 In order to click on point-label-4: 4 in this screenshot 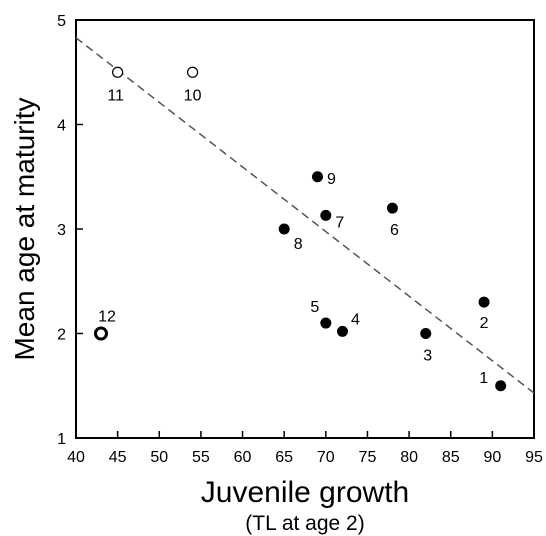, I will do `click(355, 319)`.